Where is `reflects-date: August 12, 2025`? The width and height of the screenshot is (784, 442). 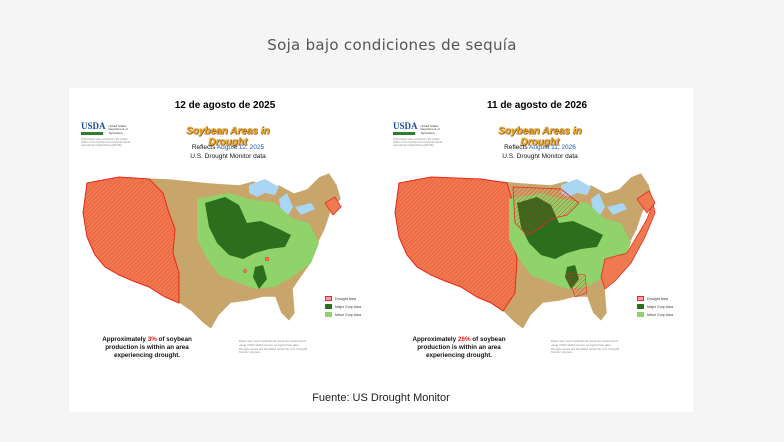 reflects-date: August 12, 2025 is located at coordinates (240, 147).